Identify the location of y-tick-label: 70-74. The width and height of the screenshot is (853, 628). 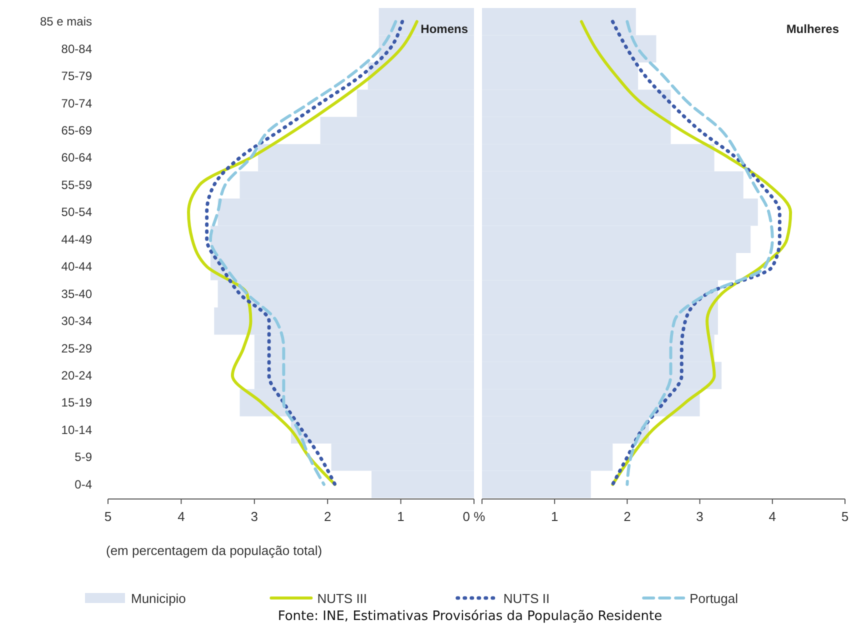
(76, 103).